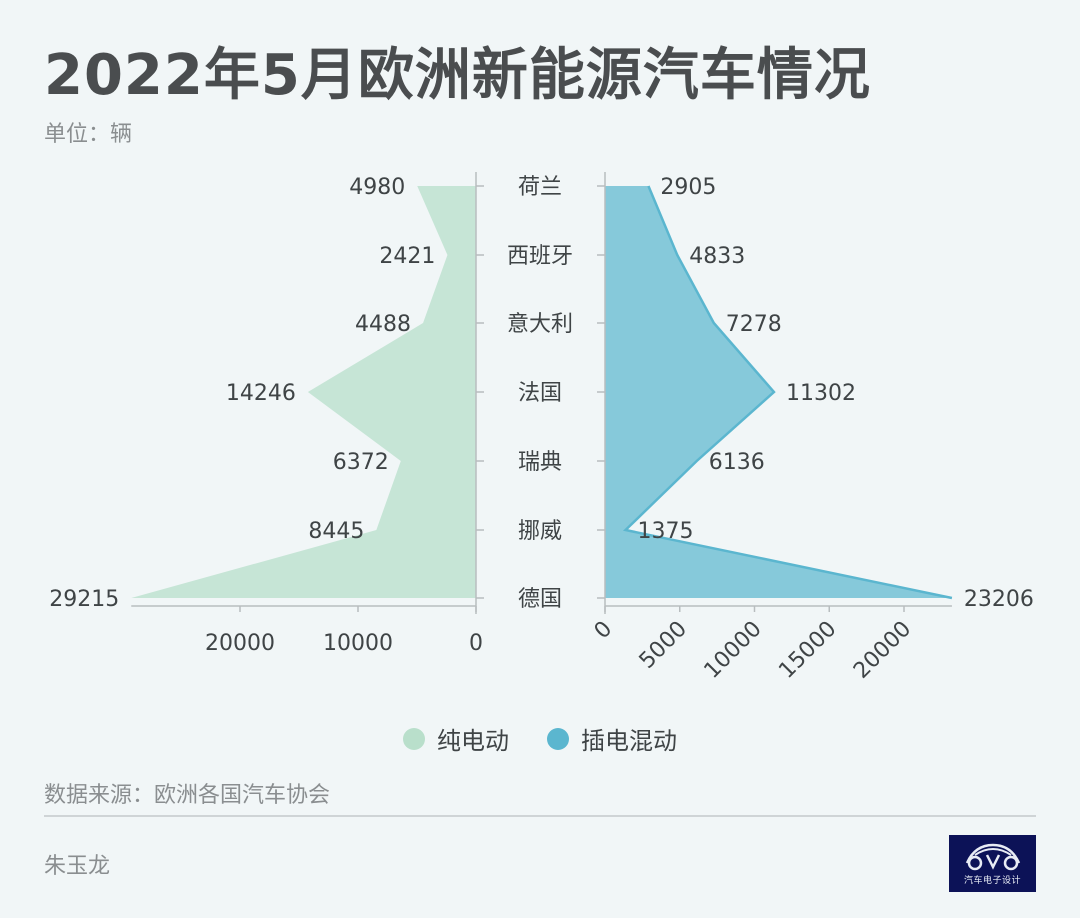 This screenshot has height=918, width=1080. I want to click on category-label: 西班牙, so click(540, 256).